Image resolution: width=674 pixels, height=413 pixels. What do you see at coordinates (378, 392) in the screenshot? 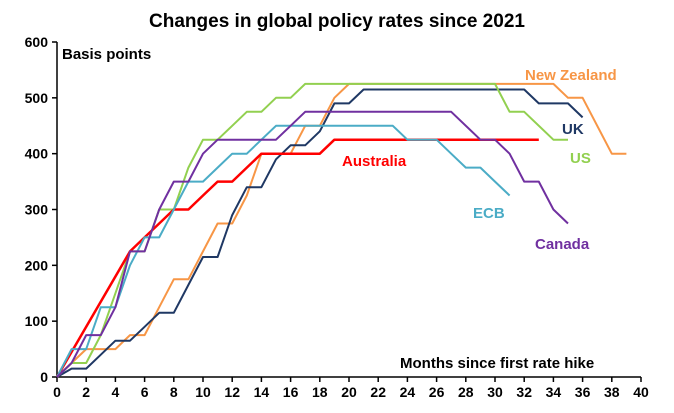
I see `x-tick-label: 22` at bounding box center [378, 392].